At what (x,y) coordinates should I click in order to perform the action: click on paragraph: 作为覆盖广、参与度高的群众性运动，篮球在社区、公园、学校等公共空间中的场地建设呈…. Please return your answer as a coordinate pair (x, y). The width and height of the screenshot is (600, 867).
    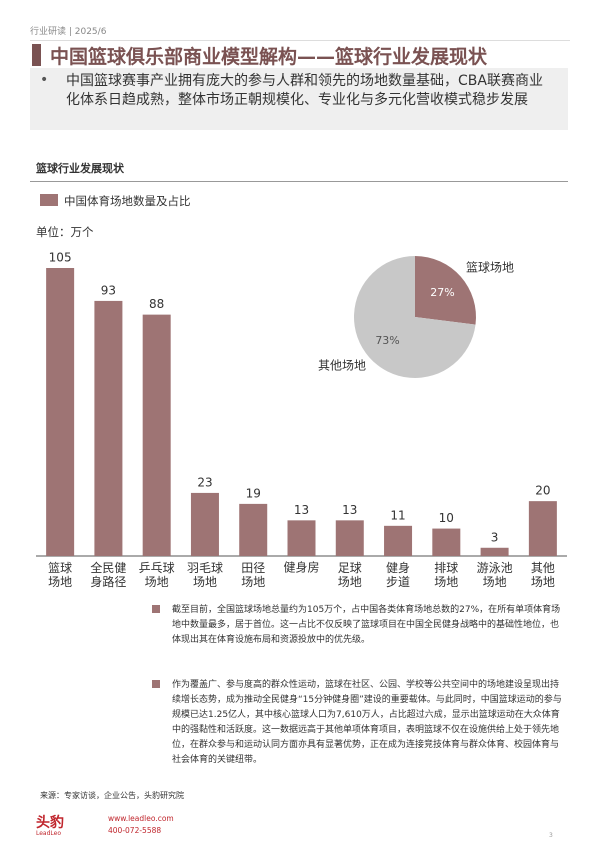
    Looking at the image, I should click on (367, 722).